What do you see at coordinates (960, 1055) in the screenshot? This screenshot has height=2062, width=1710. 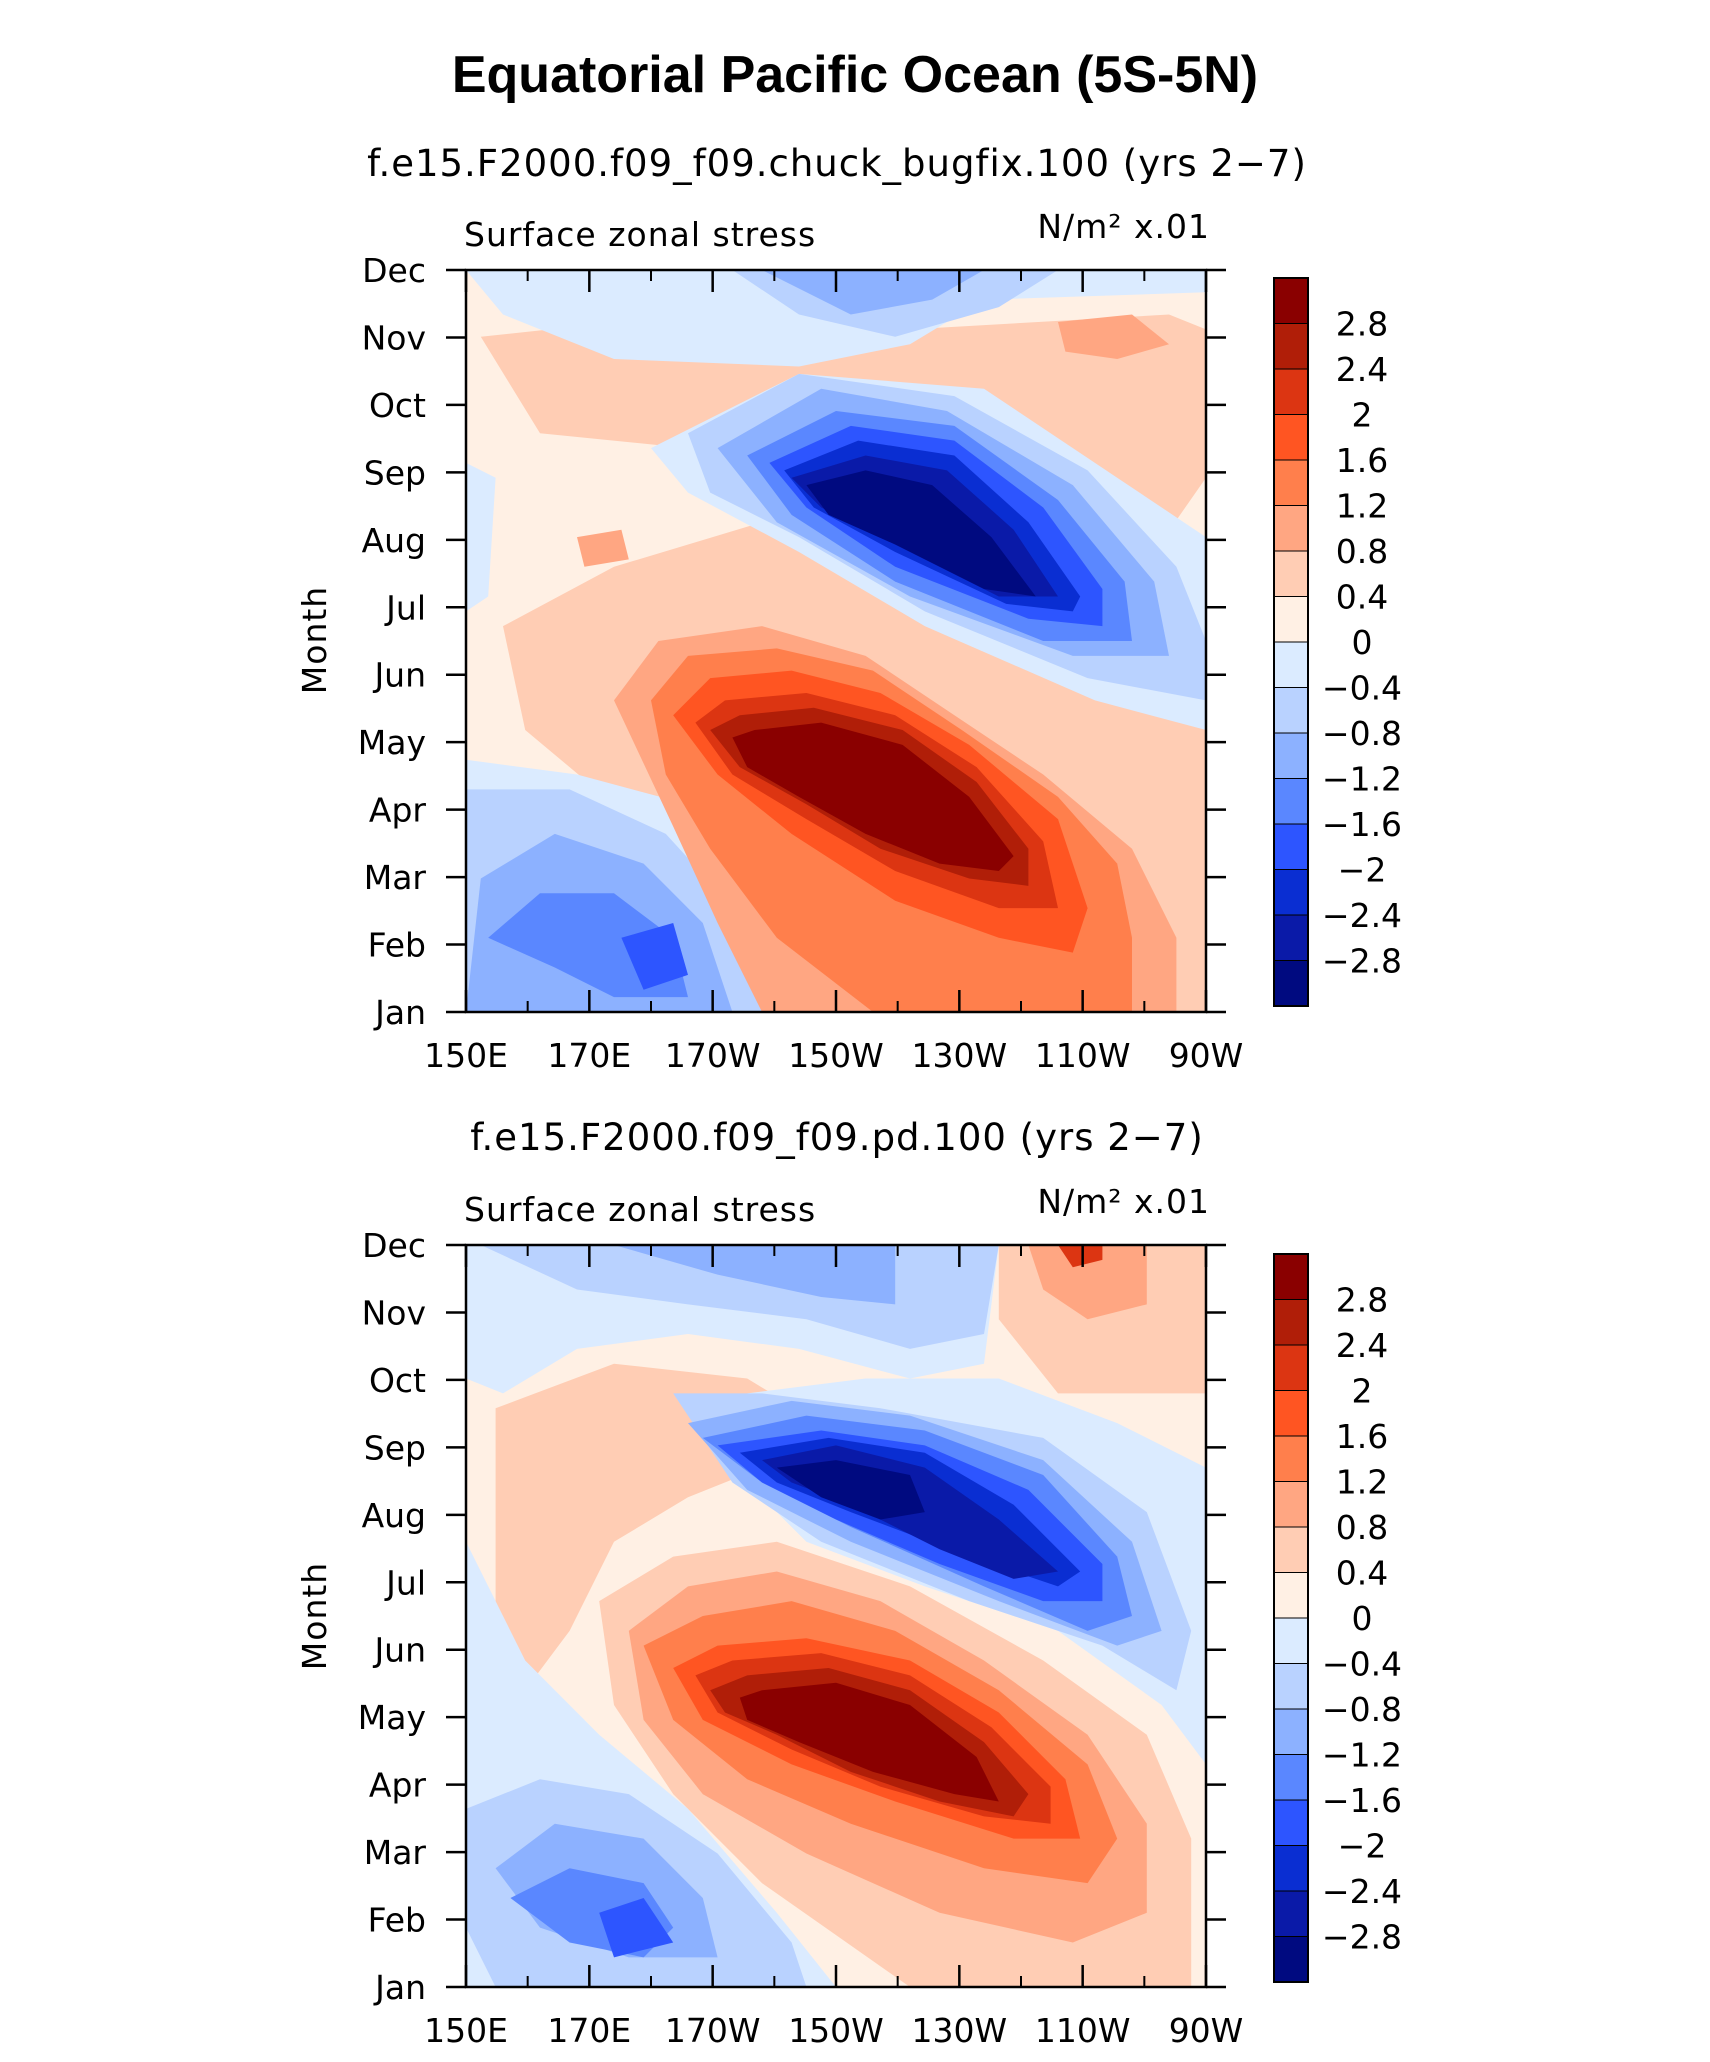 I see `panel-1-xtick-label: 130W` at bounding box center [960, 1055].